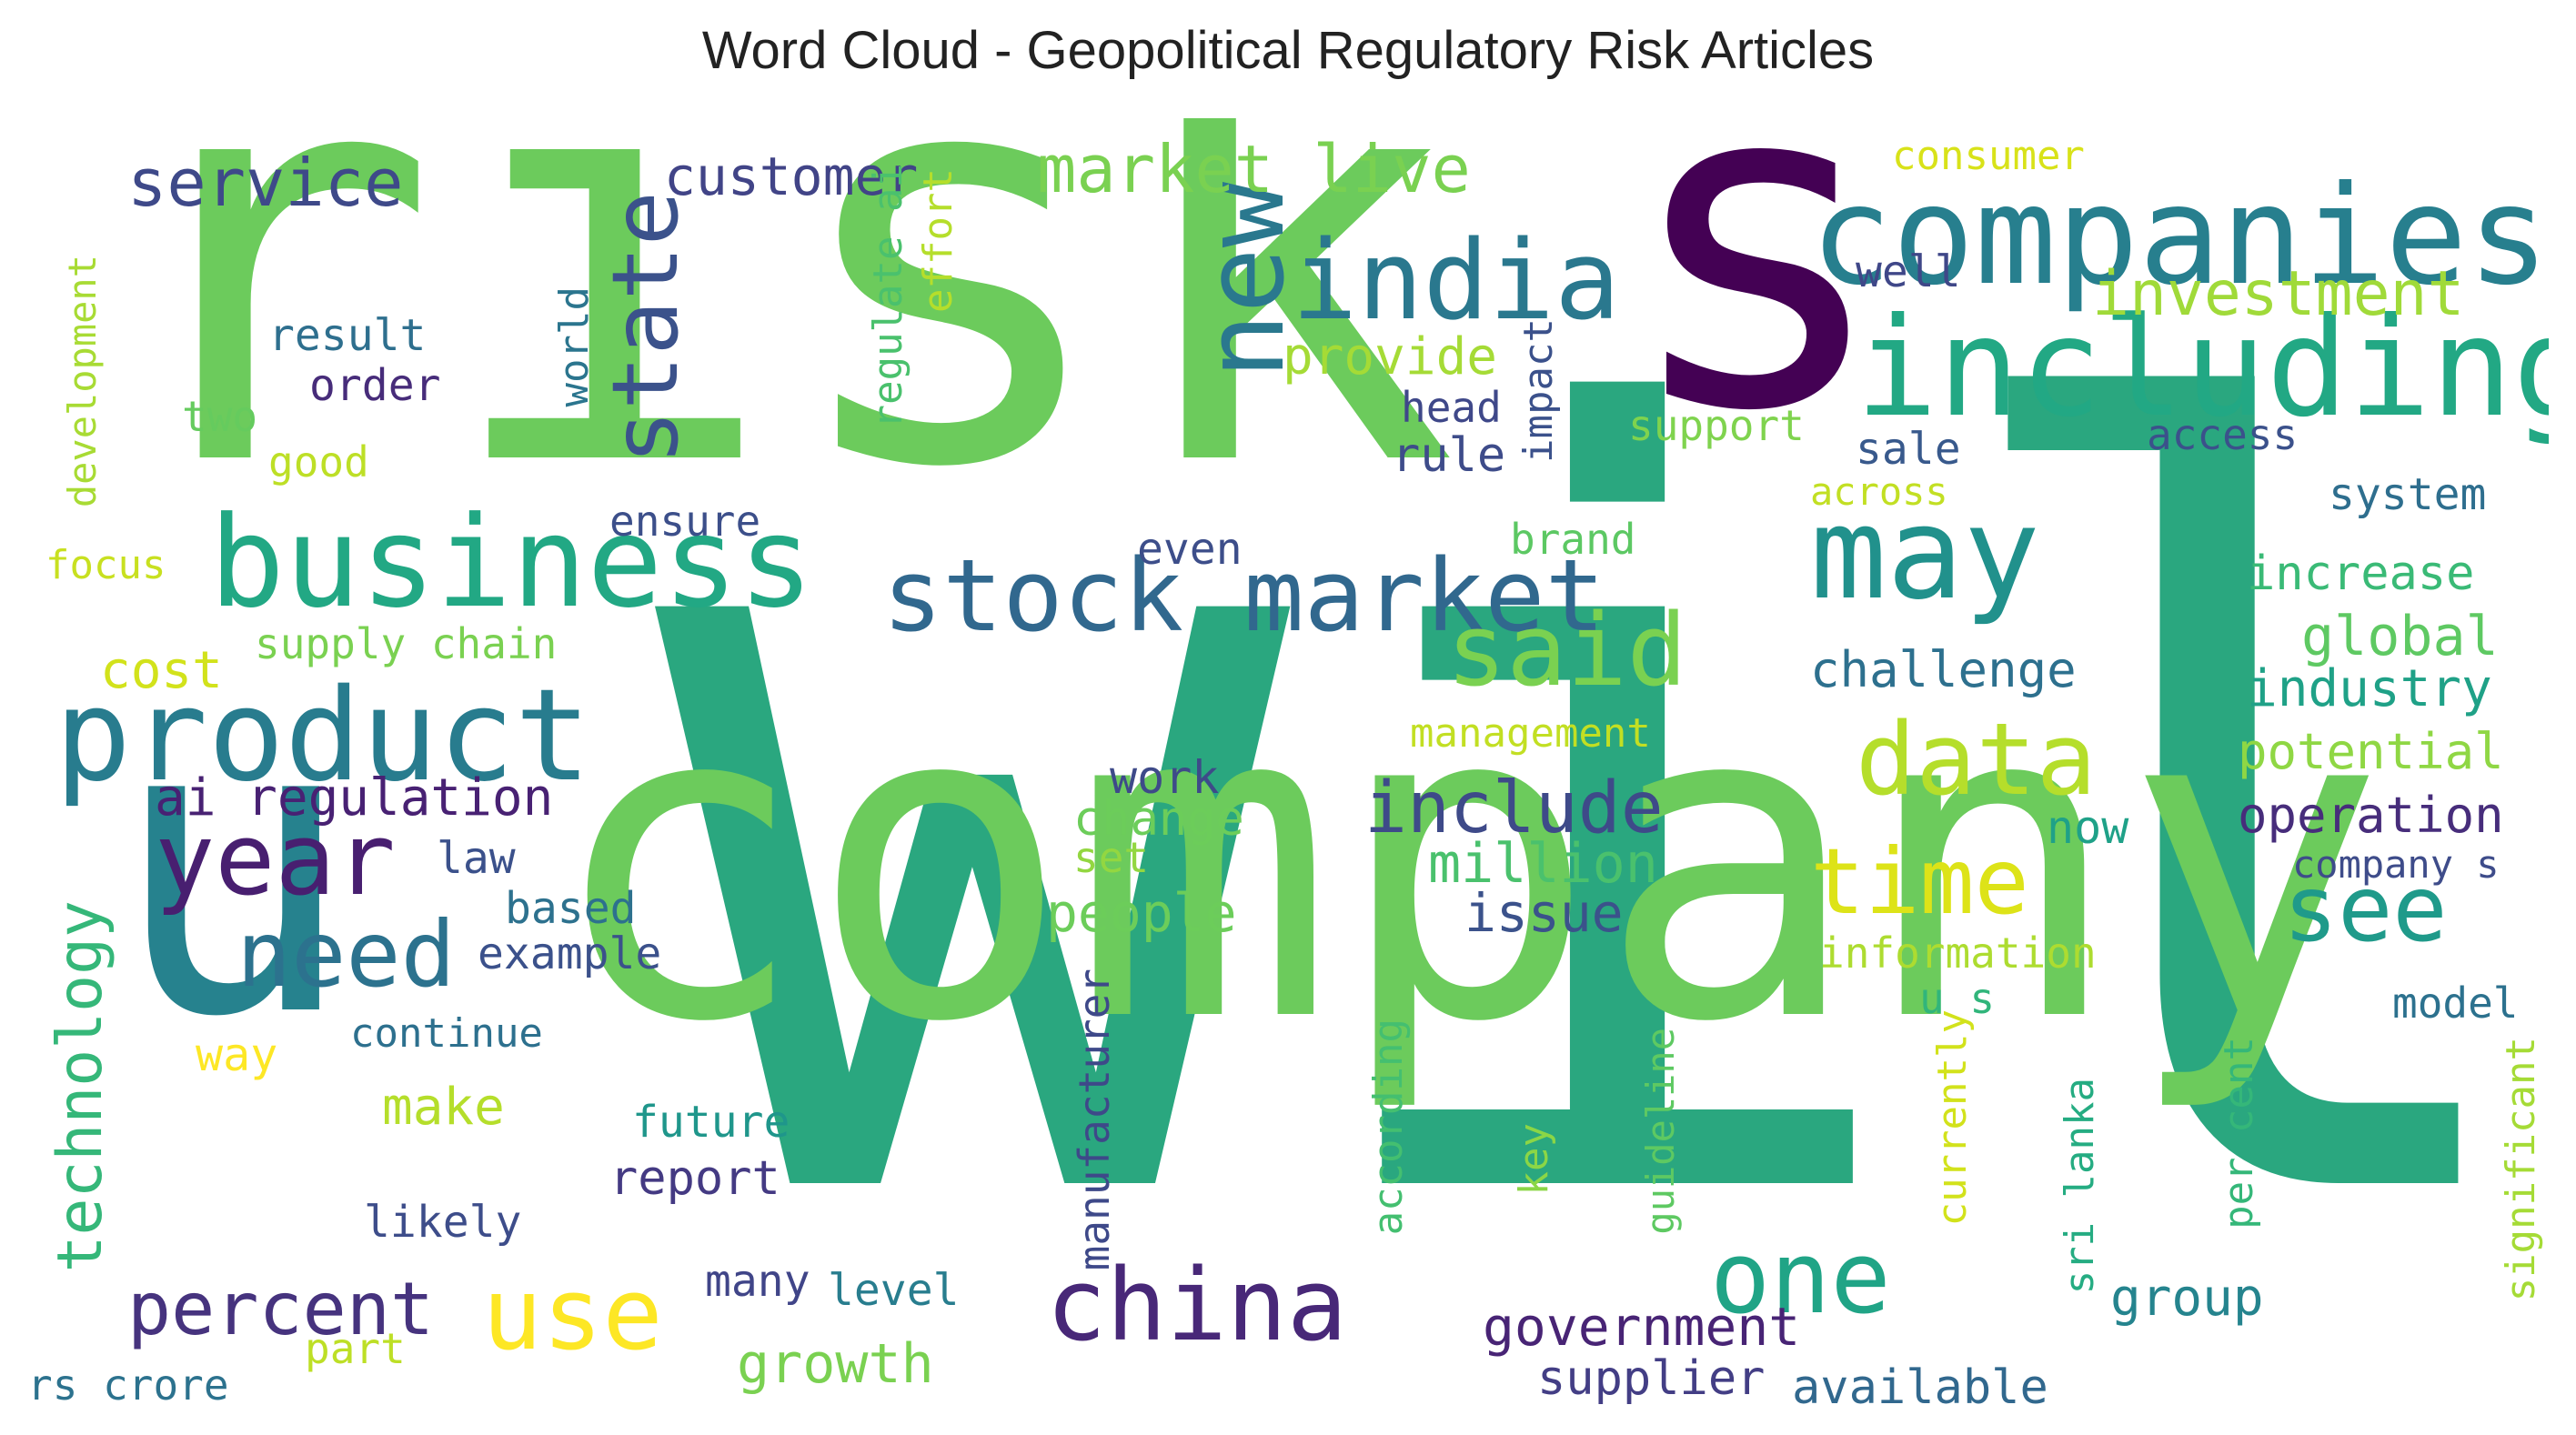 The image size is (2576, 1435). Describe the element at coordinates (1573, 539) in the screenshot. I see `cloud-word-brand: brand` at that location.